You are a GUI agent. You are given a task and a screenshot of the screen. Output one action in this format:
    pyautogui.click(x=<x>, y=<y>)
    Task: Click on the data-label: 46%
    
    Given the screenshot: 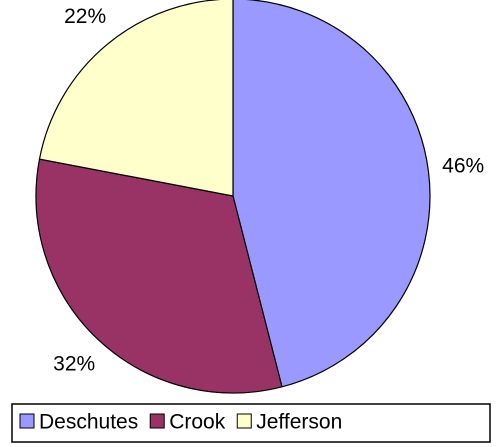 What is the action you would take?
    pyautogui.click(x=463, y=165)
    